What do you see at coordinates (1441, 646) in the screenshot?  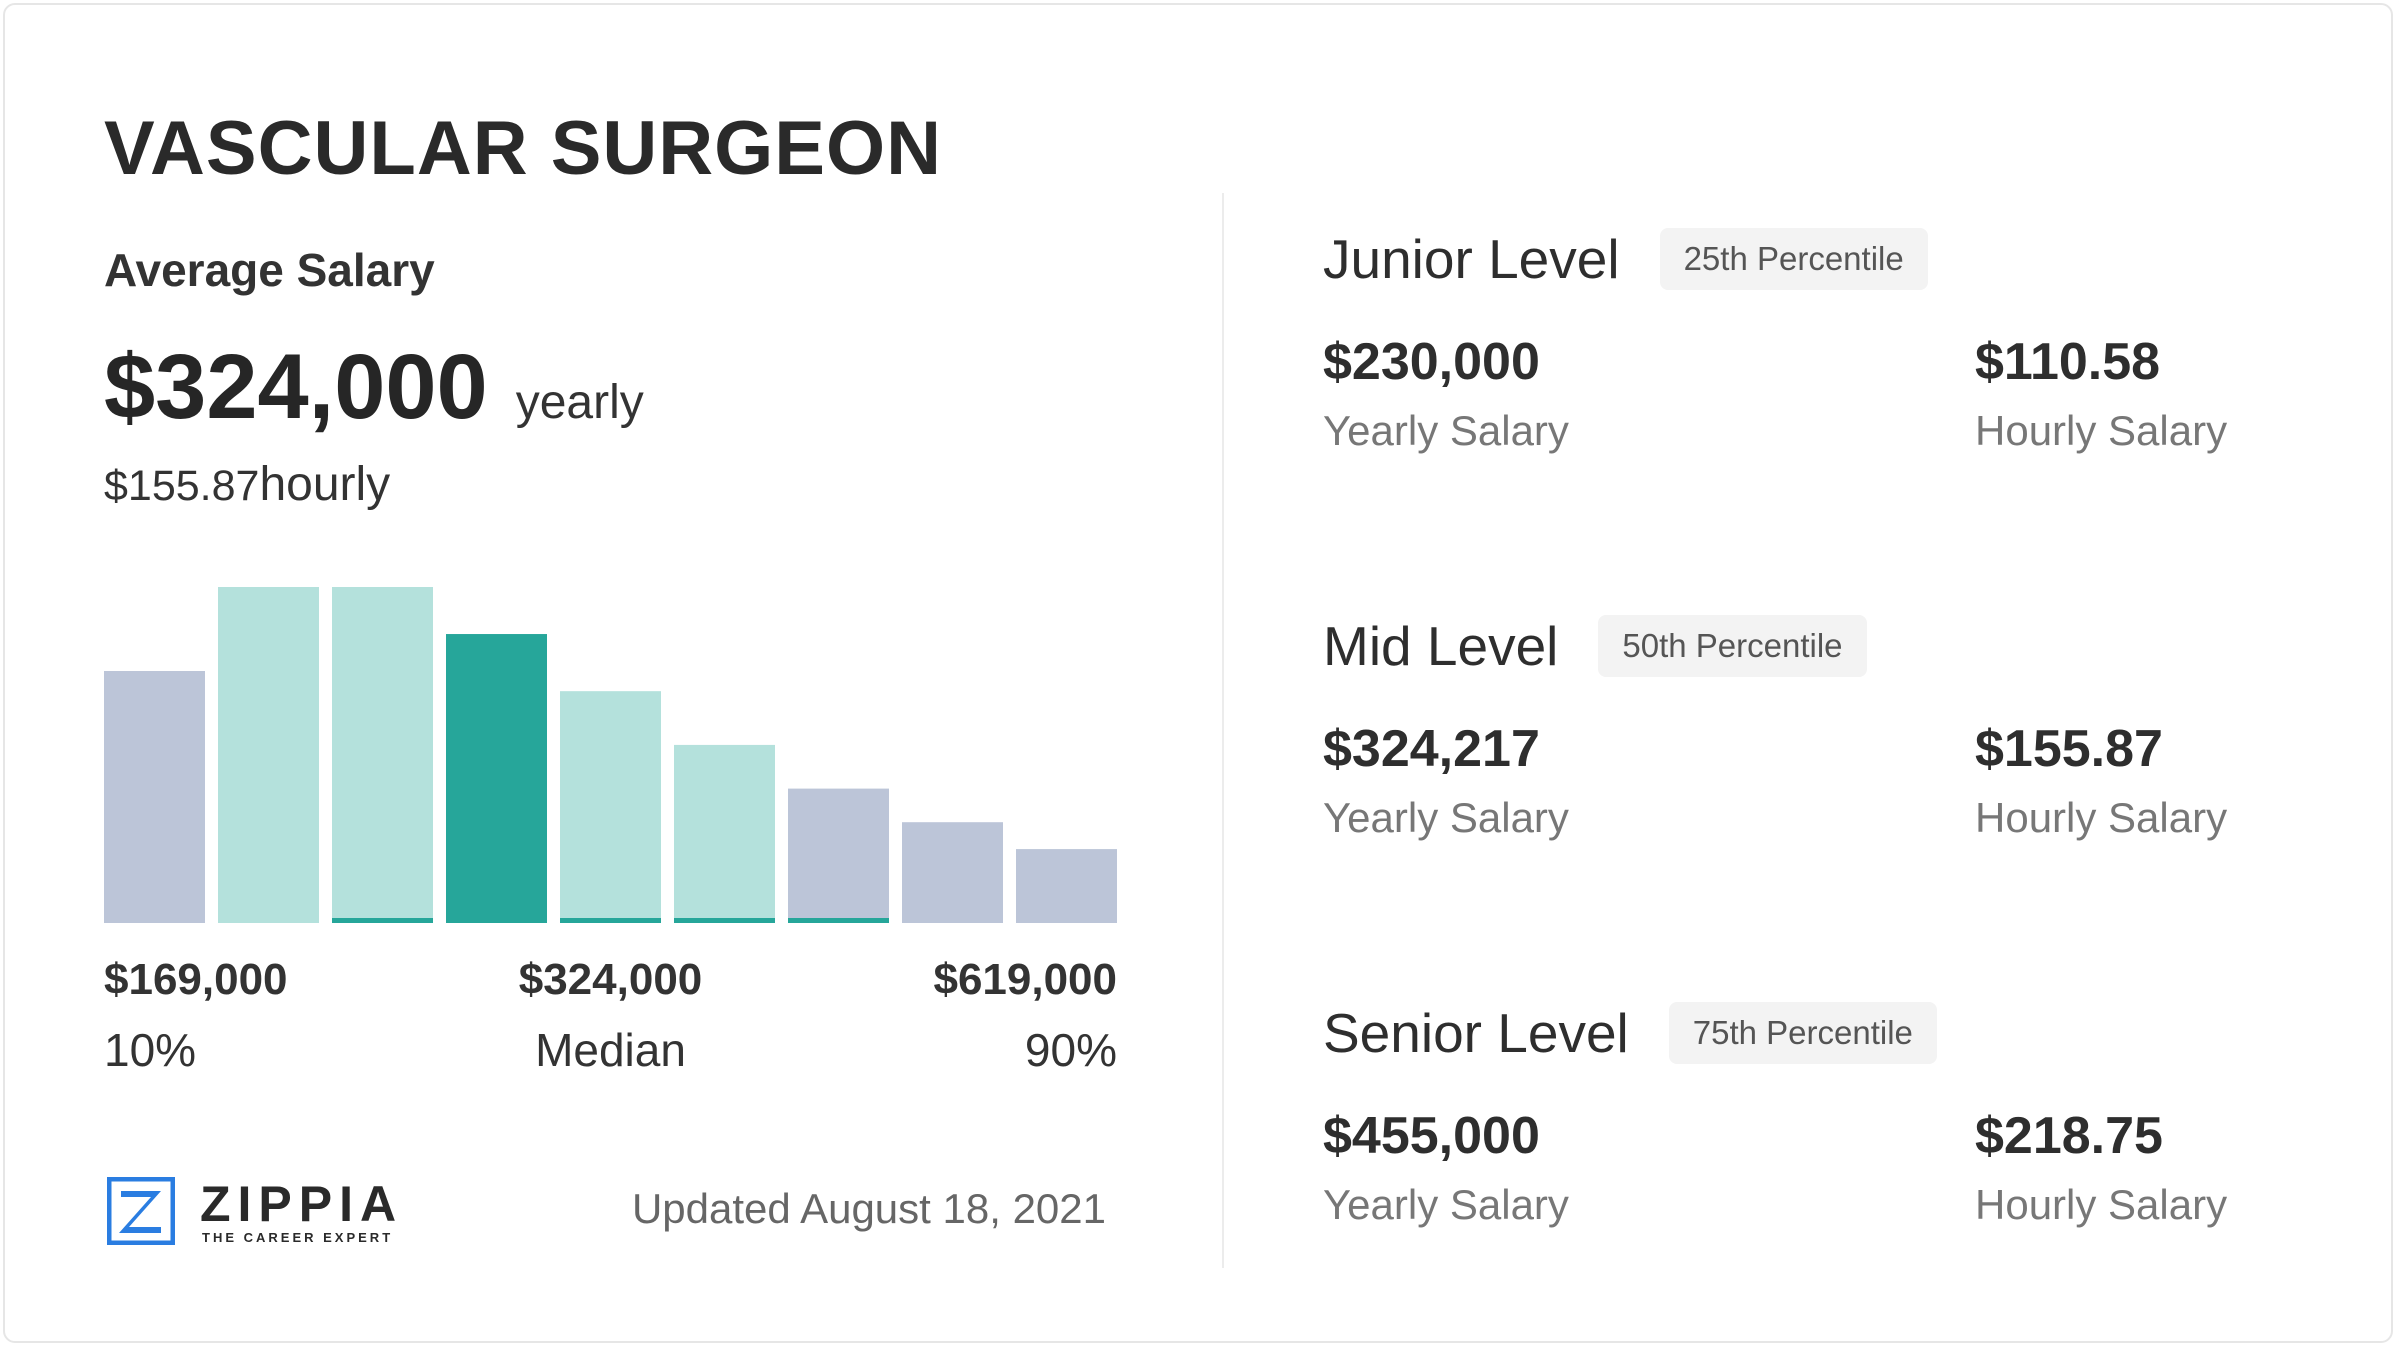 I see `level-name: Mid Level` at bounding box center [1441, 646].